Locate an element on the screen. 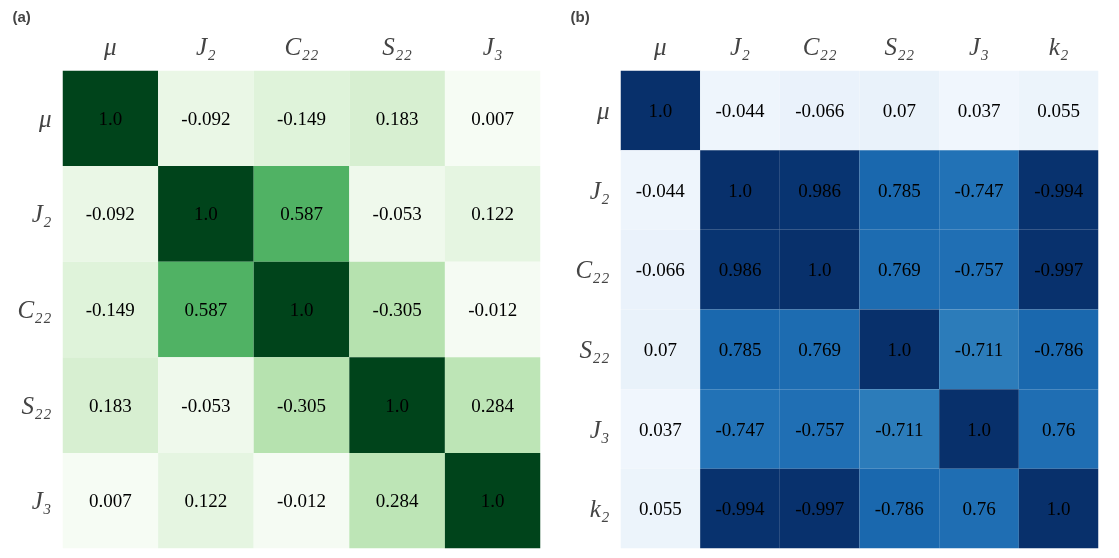 This screenshot has height=558, width=1119. y-tick-label: k₂ is located at coordinates (599, 509).